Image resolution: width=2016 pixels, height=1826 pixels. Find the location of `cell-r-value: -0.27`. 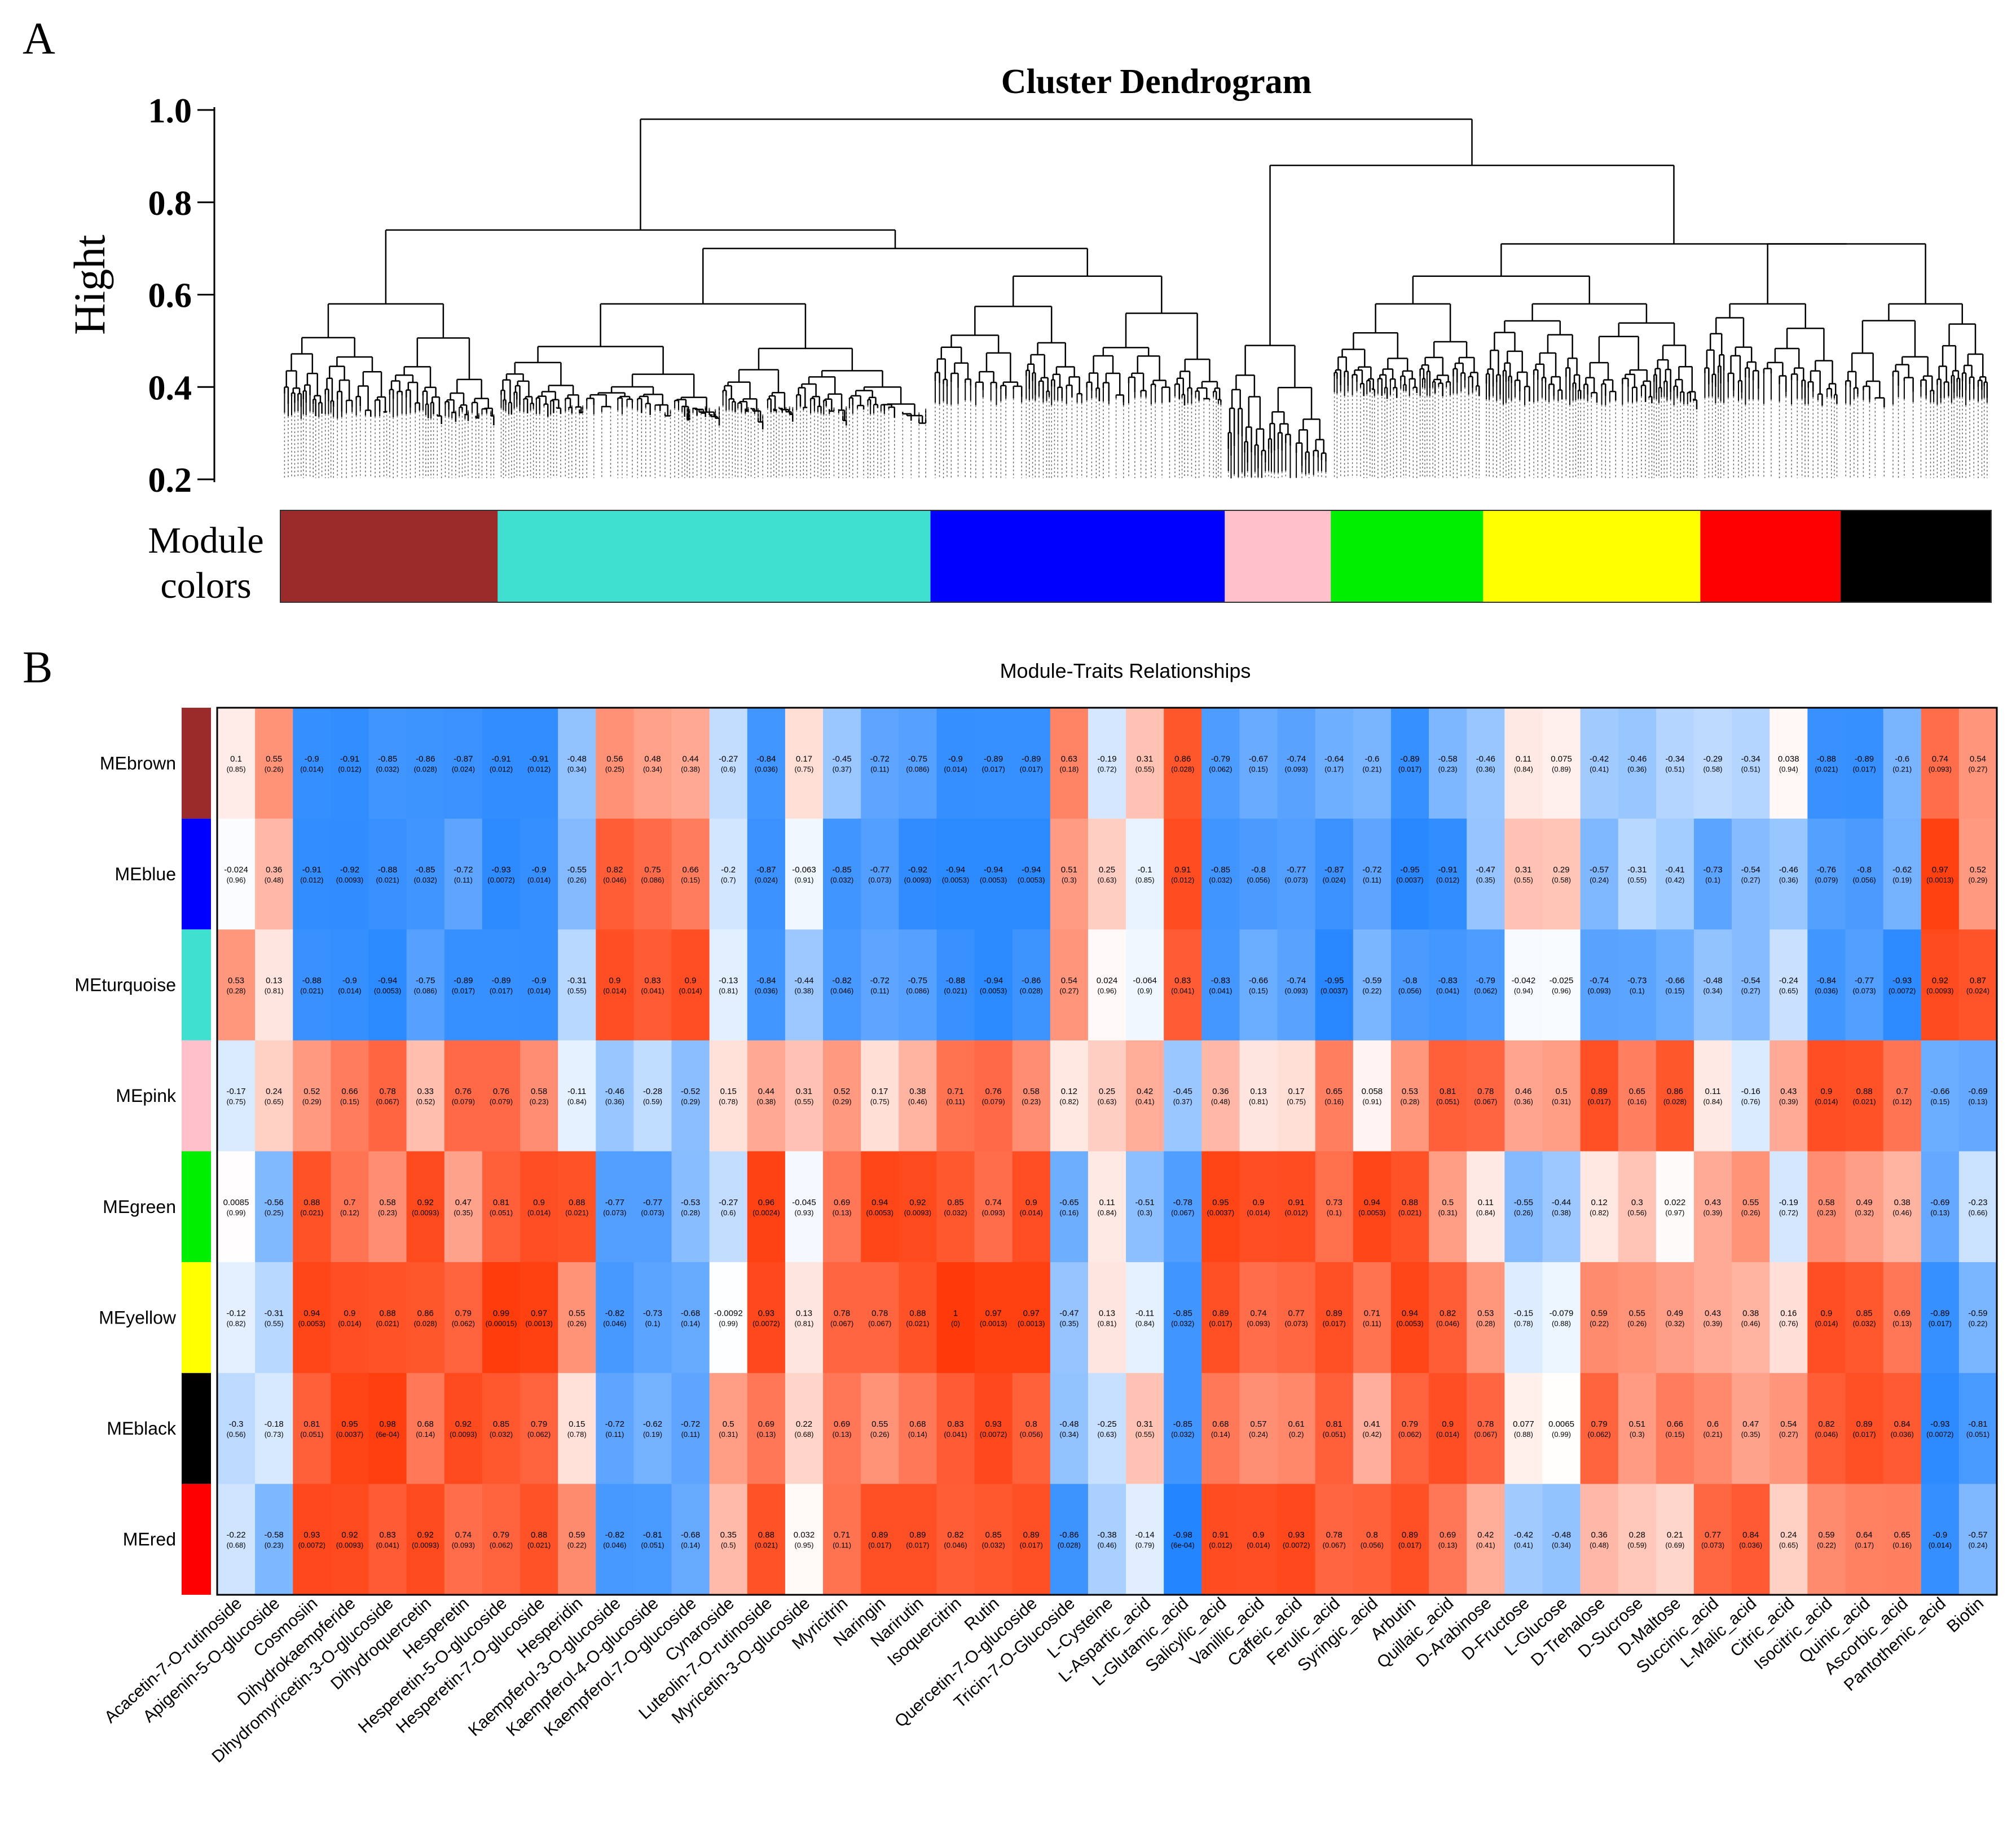

cell-r-value: -0.27 is located at coordinates (728, 759).